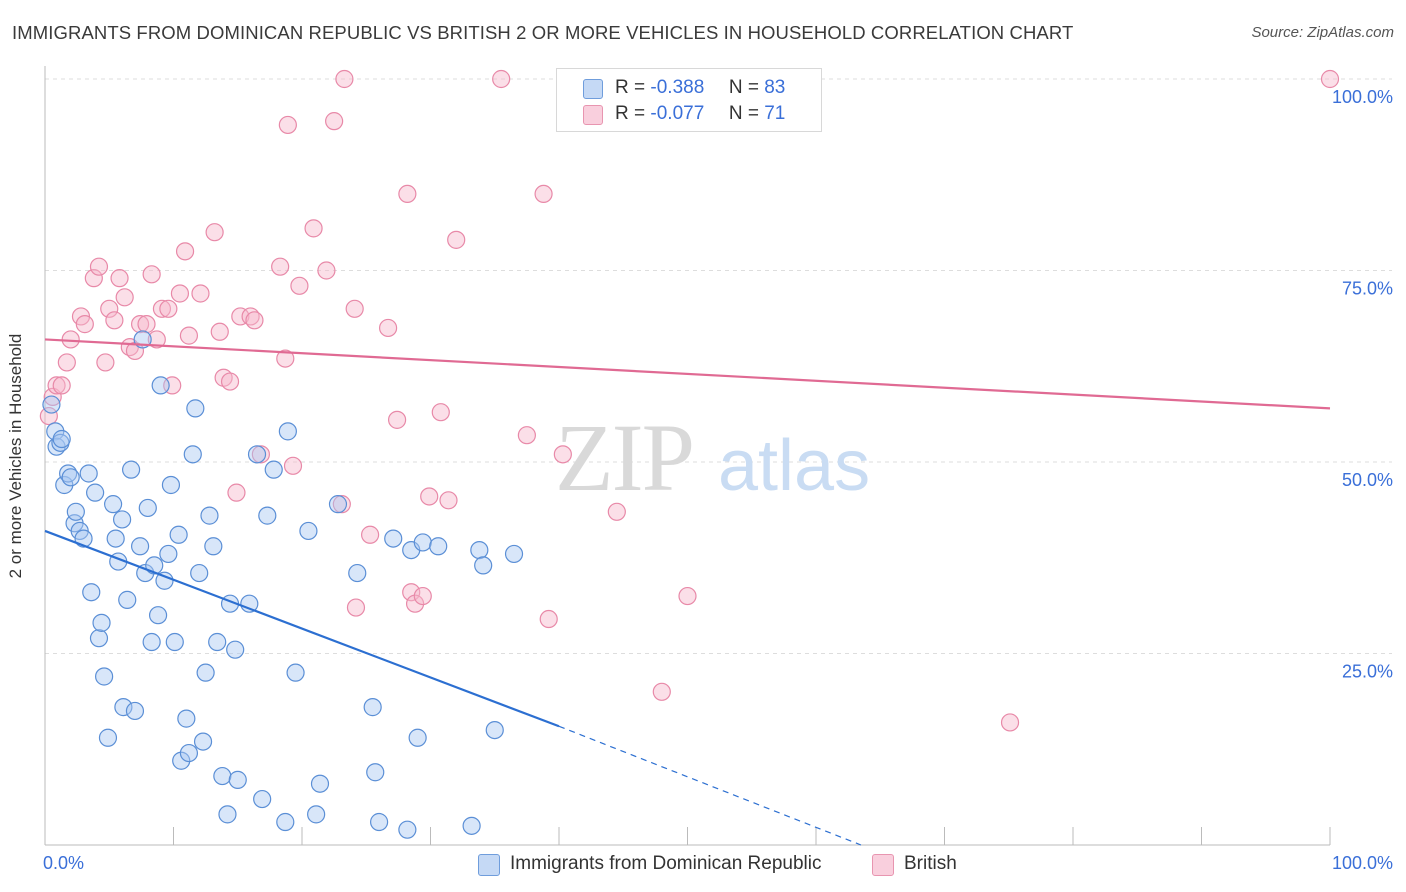 The width and height of the screenshot is (1406, 892). What do you see at coordinates (666, 863) in the screenshot?
I see `legend-label: Immigrants from Dominican Republic` at bounding box center [666, 863].